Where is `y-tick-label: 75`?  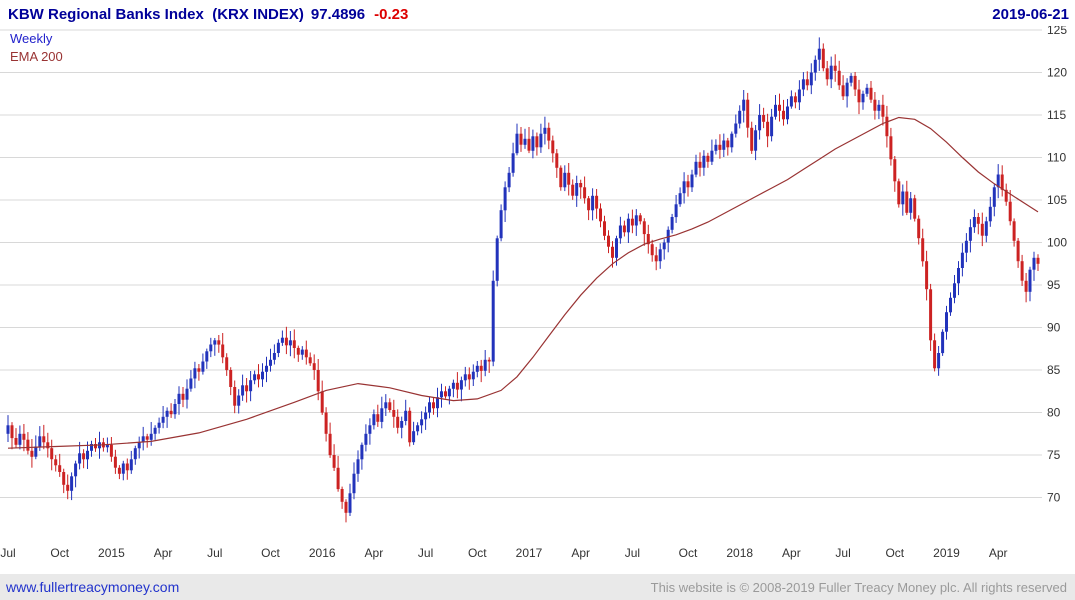 y-tick-label: 75 is located at coordinates (1054, 455).